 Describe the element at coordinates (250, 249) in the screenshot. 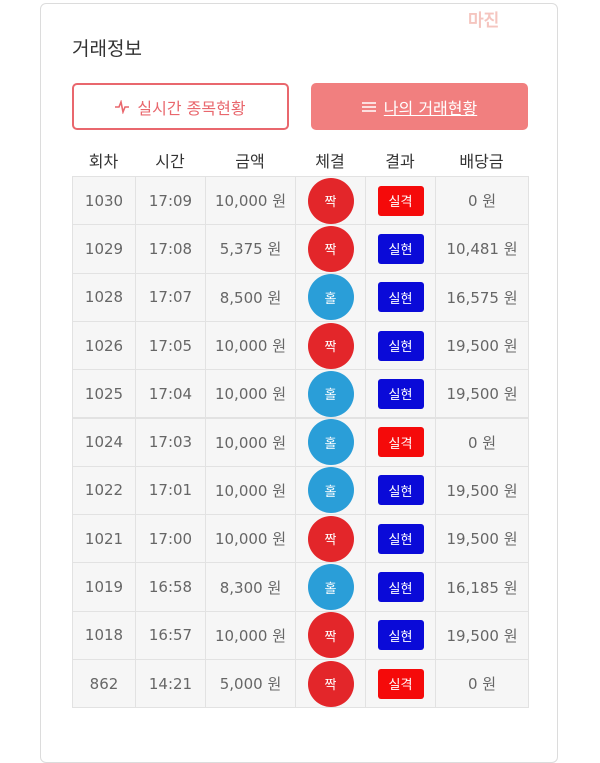

I see `table-cell: 5,375 원` at that location.